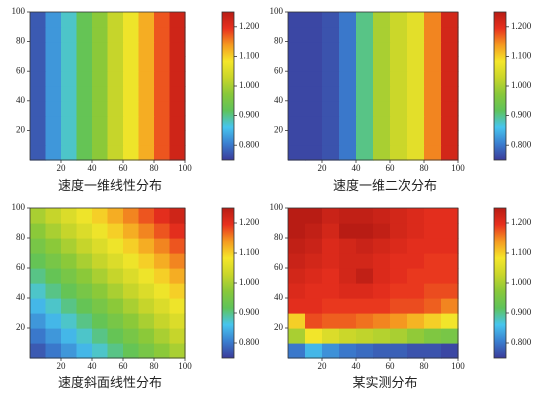 Image resolution: width=547 pixels, height=401 pixels. Describe the element at coordinates (21, 70) in the screenshot. I see `y-tick-label: 60` at that location.